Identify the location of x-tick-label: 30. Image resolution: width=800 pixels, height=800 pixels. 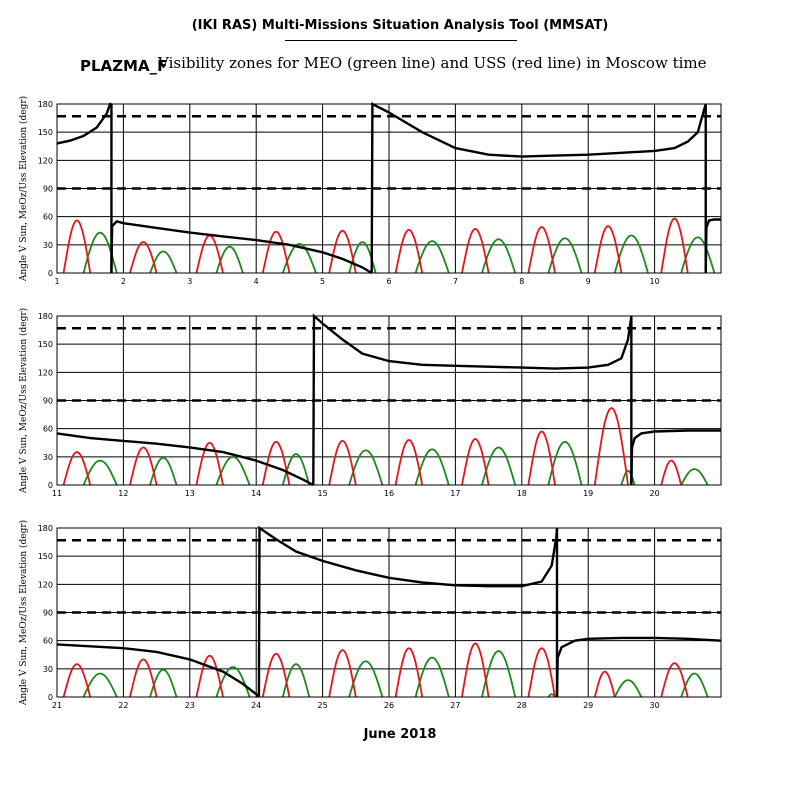
(655, 705).